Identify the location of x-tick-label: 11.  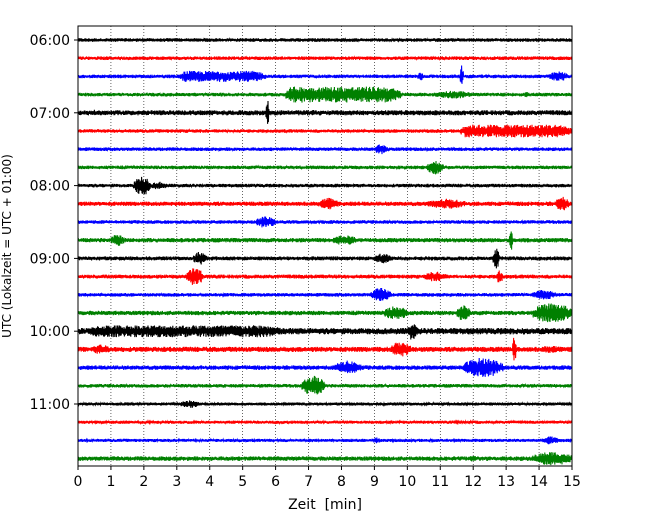
(440, 482).